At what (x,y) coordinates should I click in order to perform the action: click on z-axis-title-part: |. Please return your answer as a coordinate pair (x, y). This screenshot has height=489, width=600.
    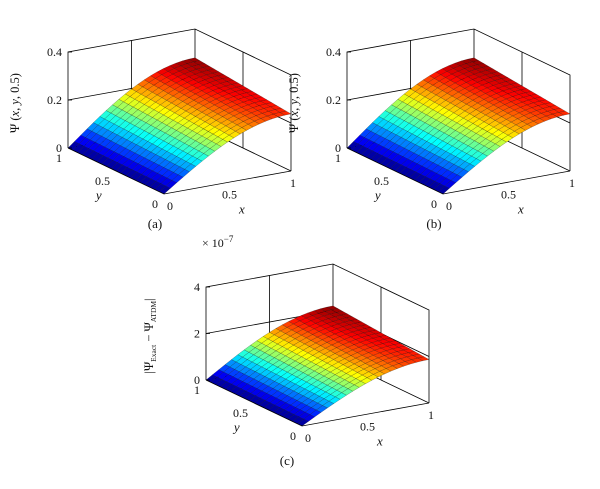
    Looking at the image, I should click on (149, 299).